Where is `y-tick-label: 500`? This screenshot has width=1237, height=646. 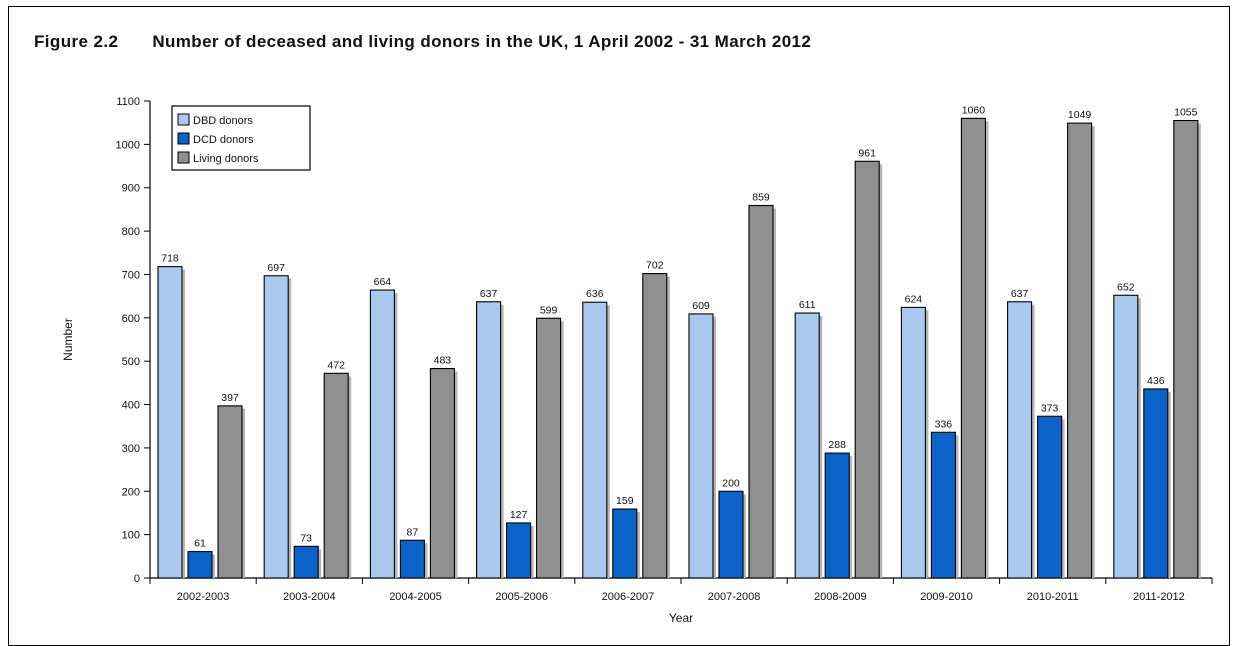 y-tick-label: 500 is located at coordinates (131, 362).